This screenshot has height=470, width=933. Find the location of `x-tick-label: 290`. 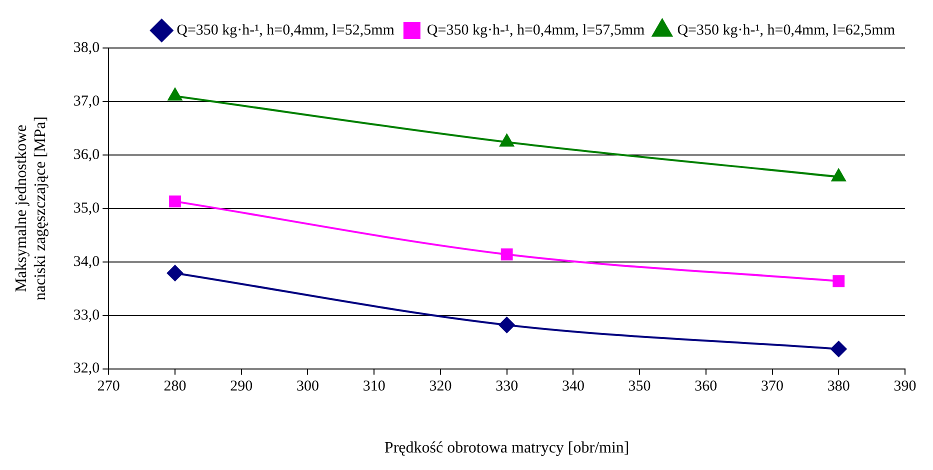

x-tick-label: 290 is located at coordinates (241, 386).